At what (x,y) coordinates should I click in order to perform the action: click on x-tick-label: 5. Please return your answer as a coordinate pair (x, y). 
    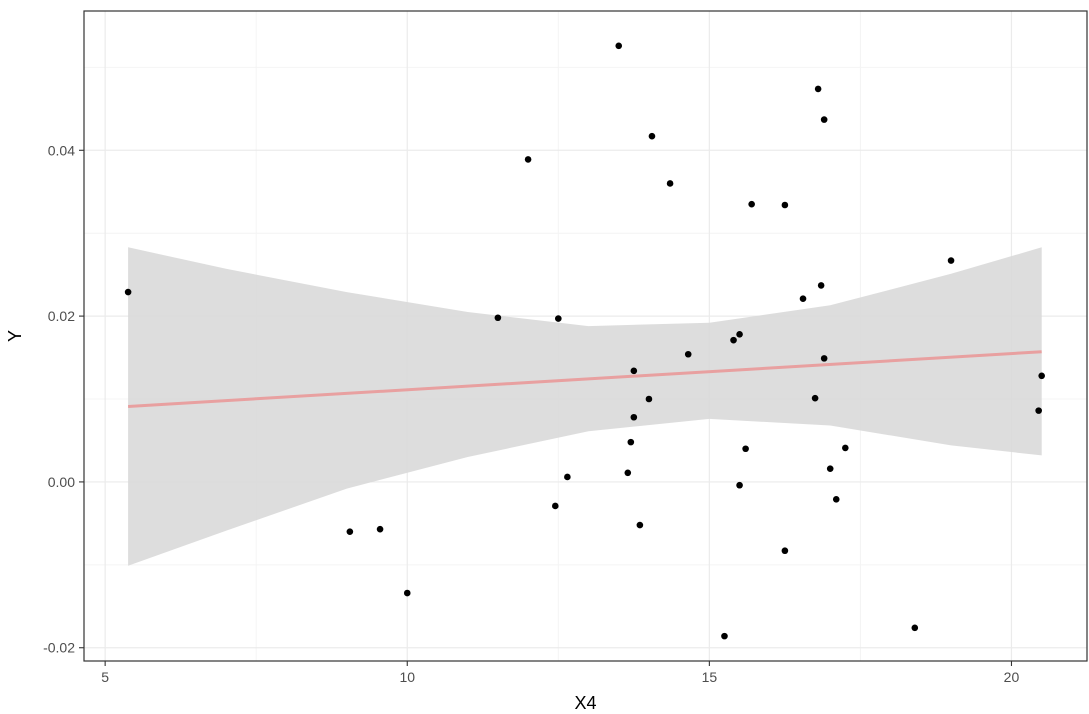
    Looking at the image, I should click on (105, 677).